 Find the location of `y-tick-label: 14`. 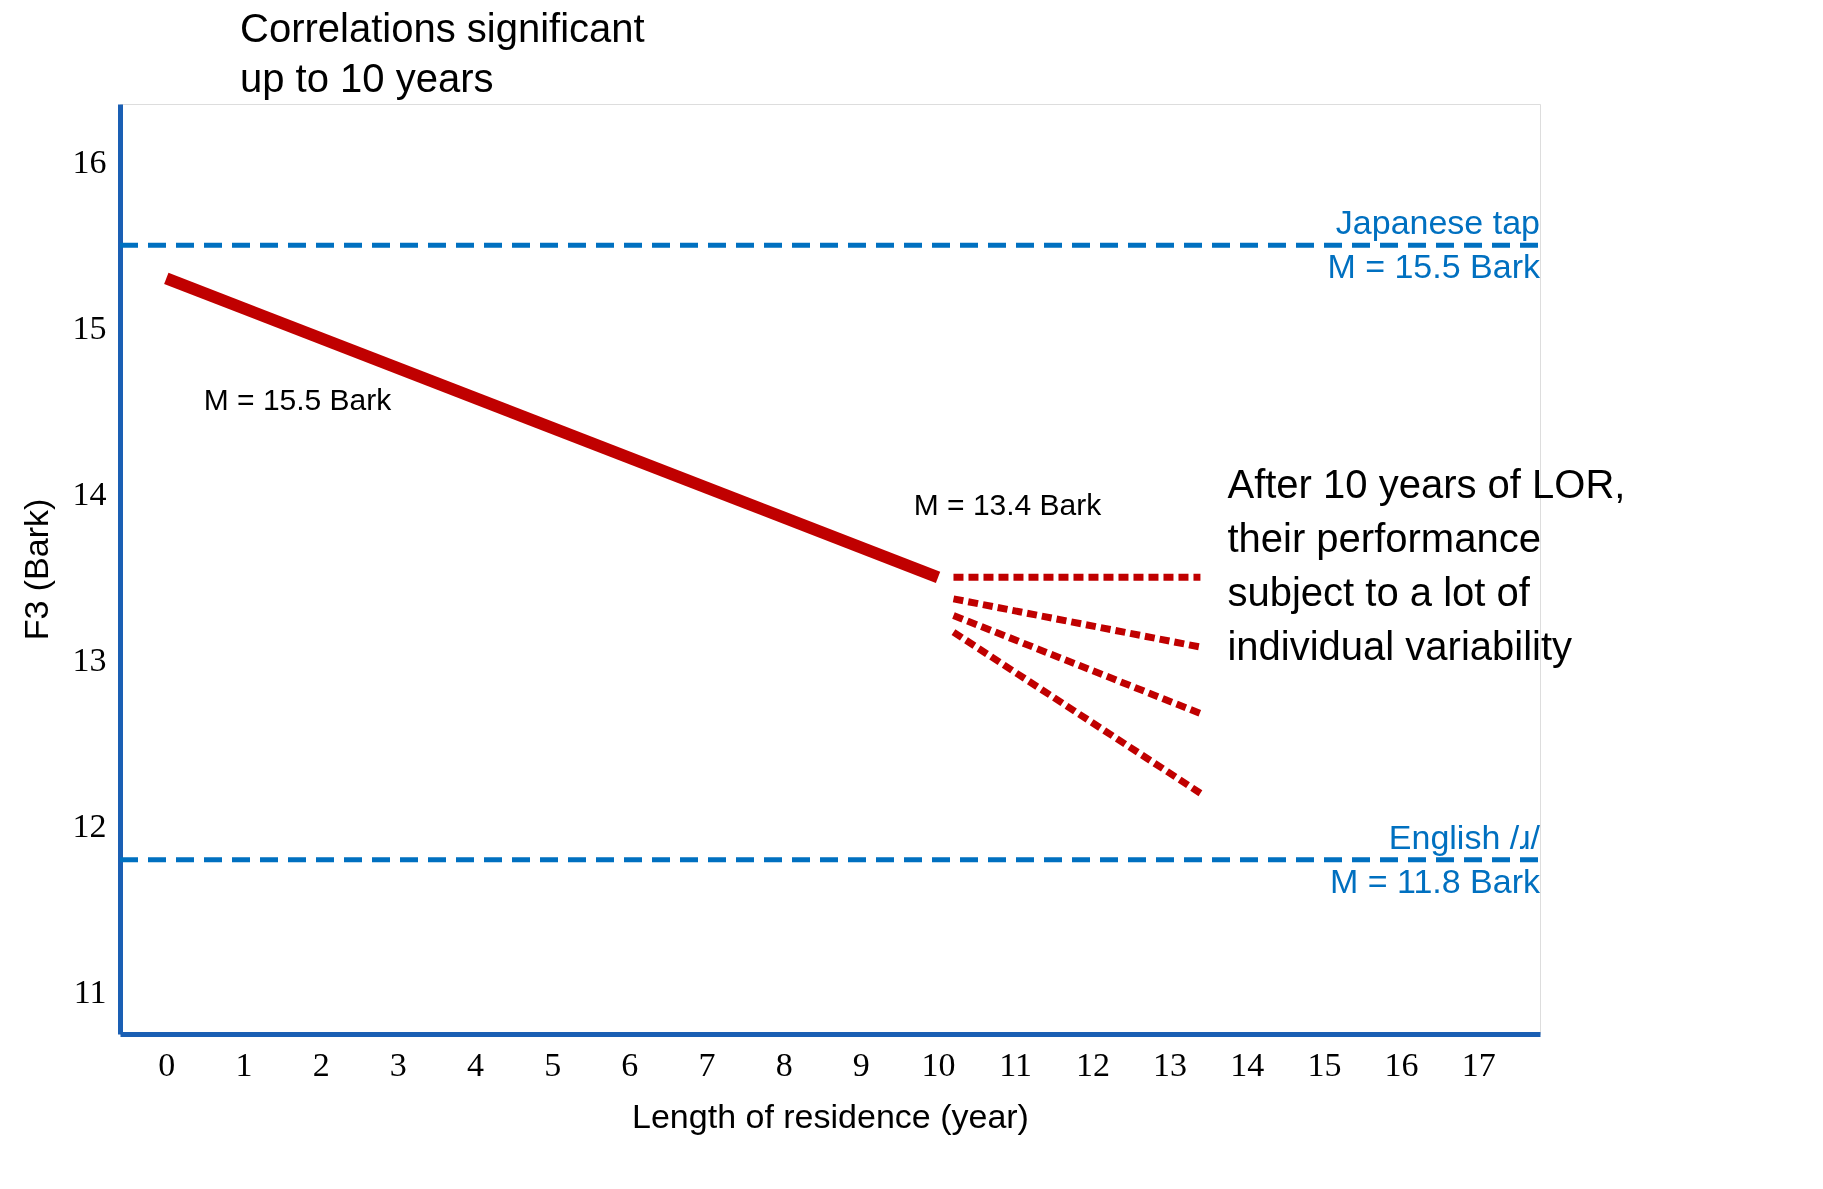

y-tick-label: 14 is located at coordinates (89, 493).